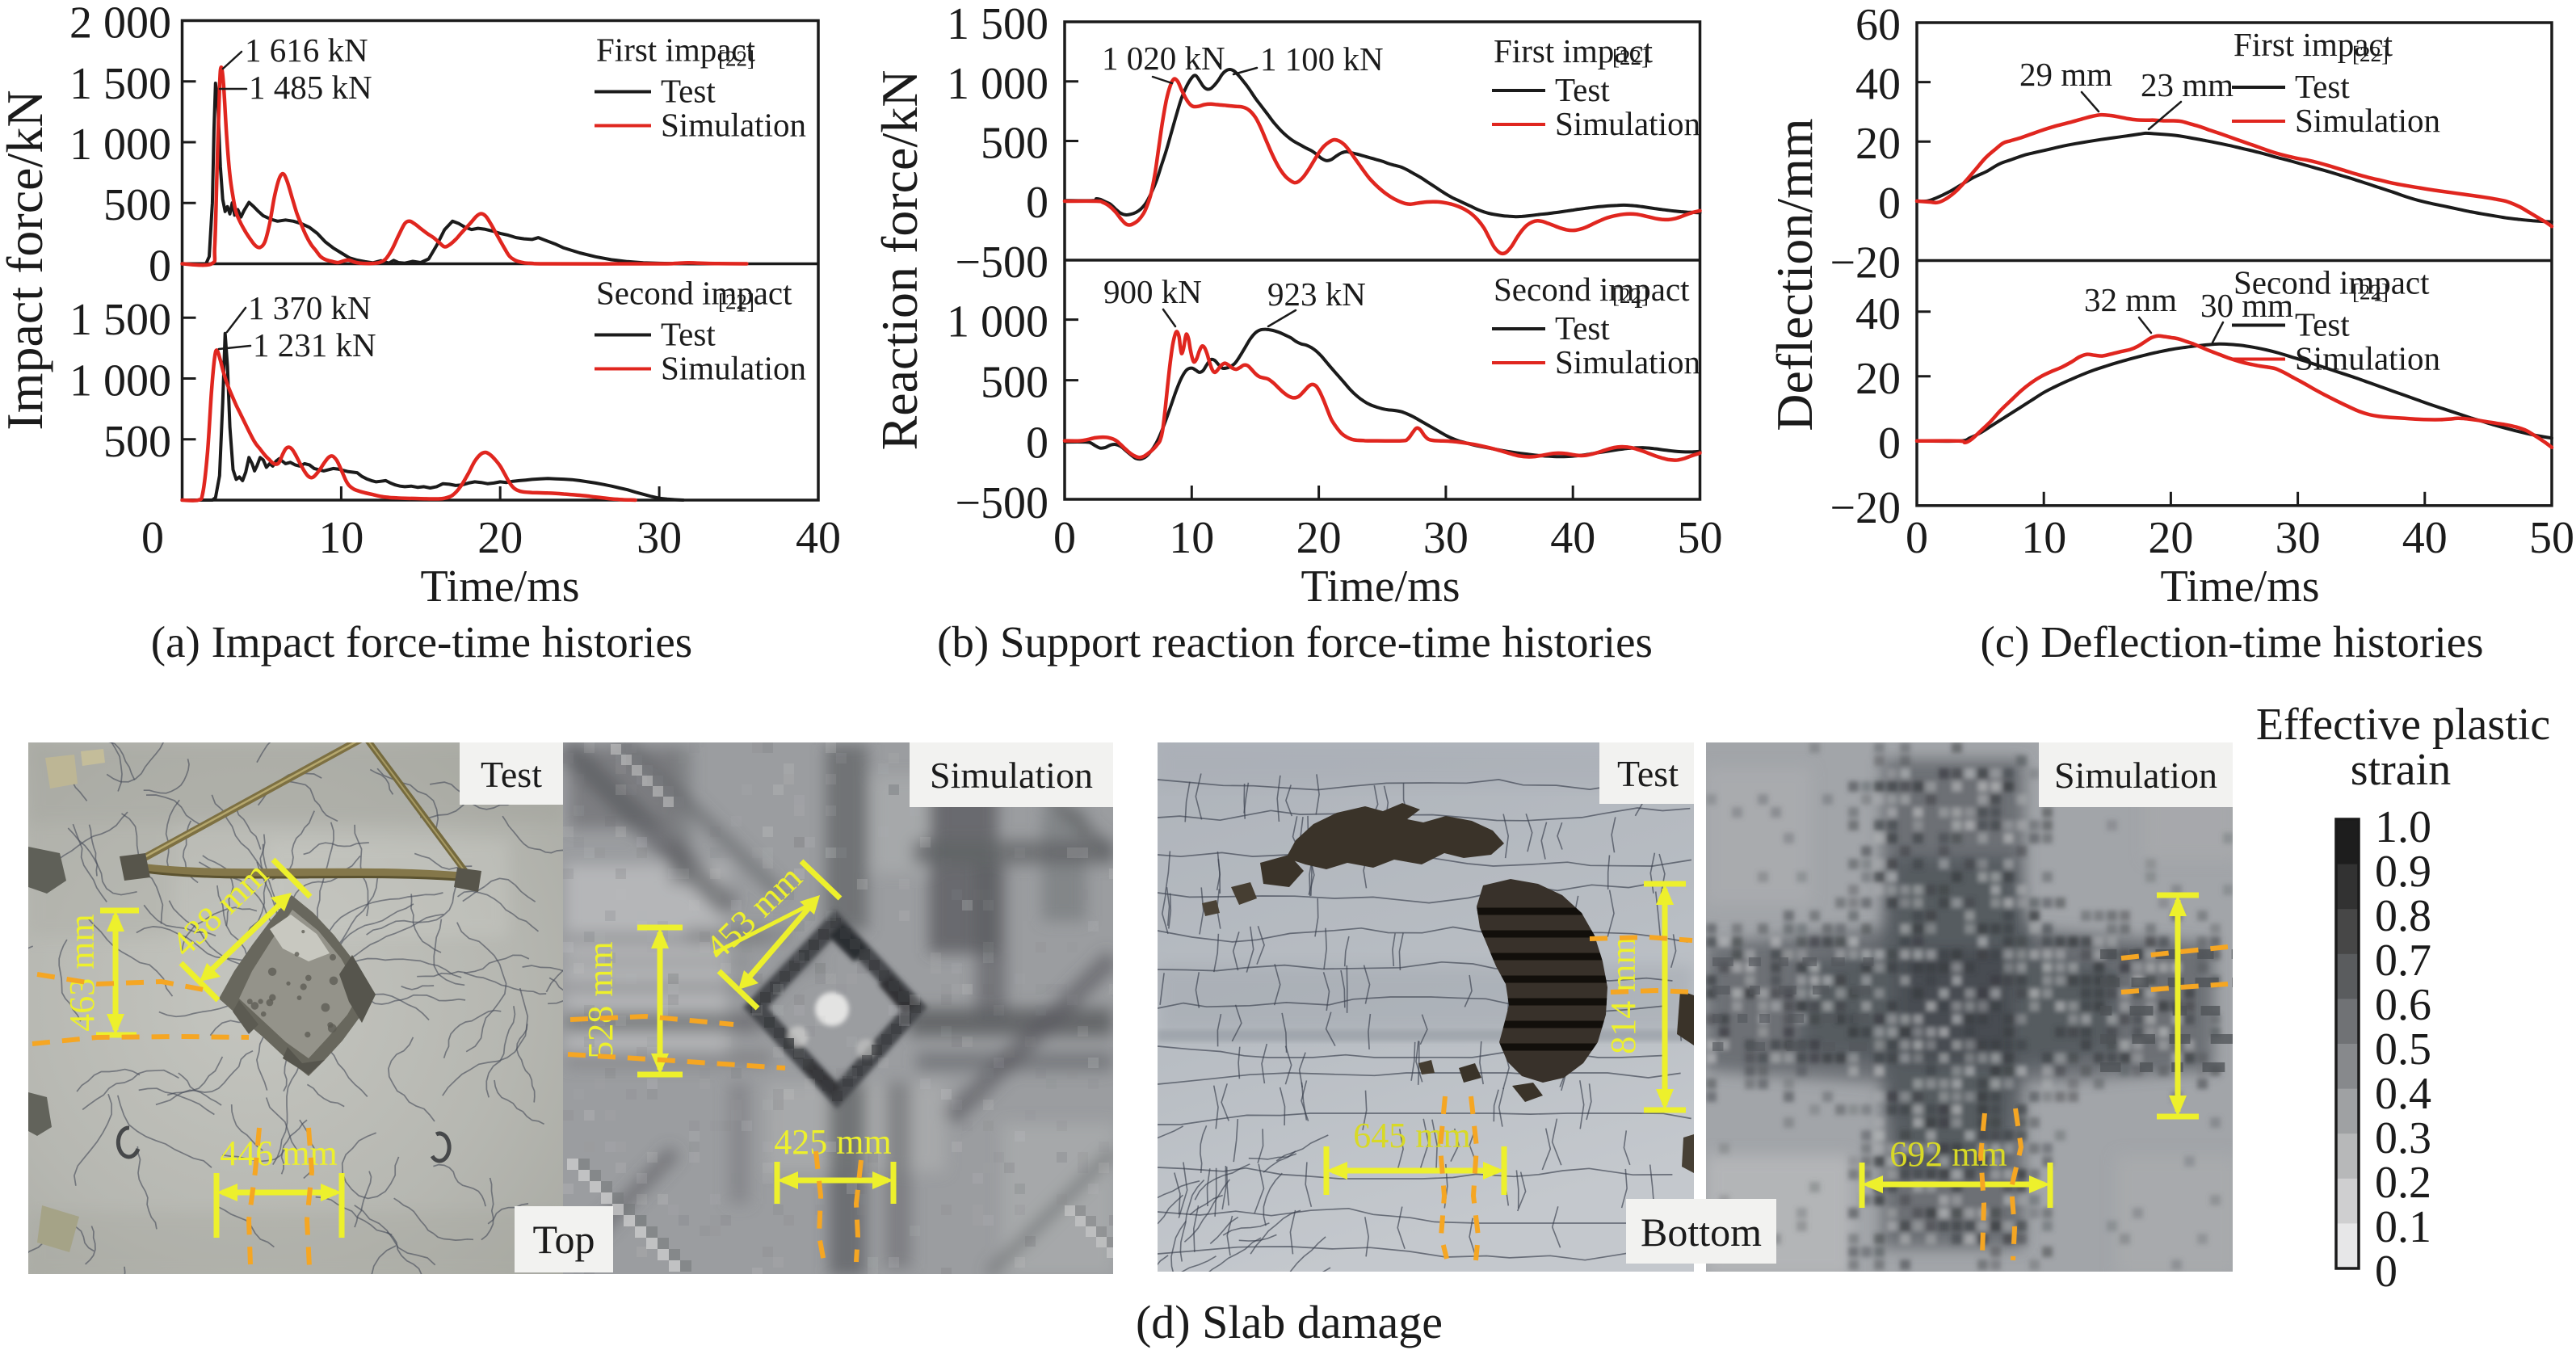 Image resolution: width=2576 pixels, height=1350 pixels. Describe the element at coordinates (2130, 300) in the screenshot. I see `svg-text: 32 mm` at that location.